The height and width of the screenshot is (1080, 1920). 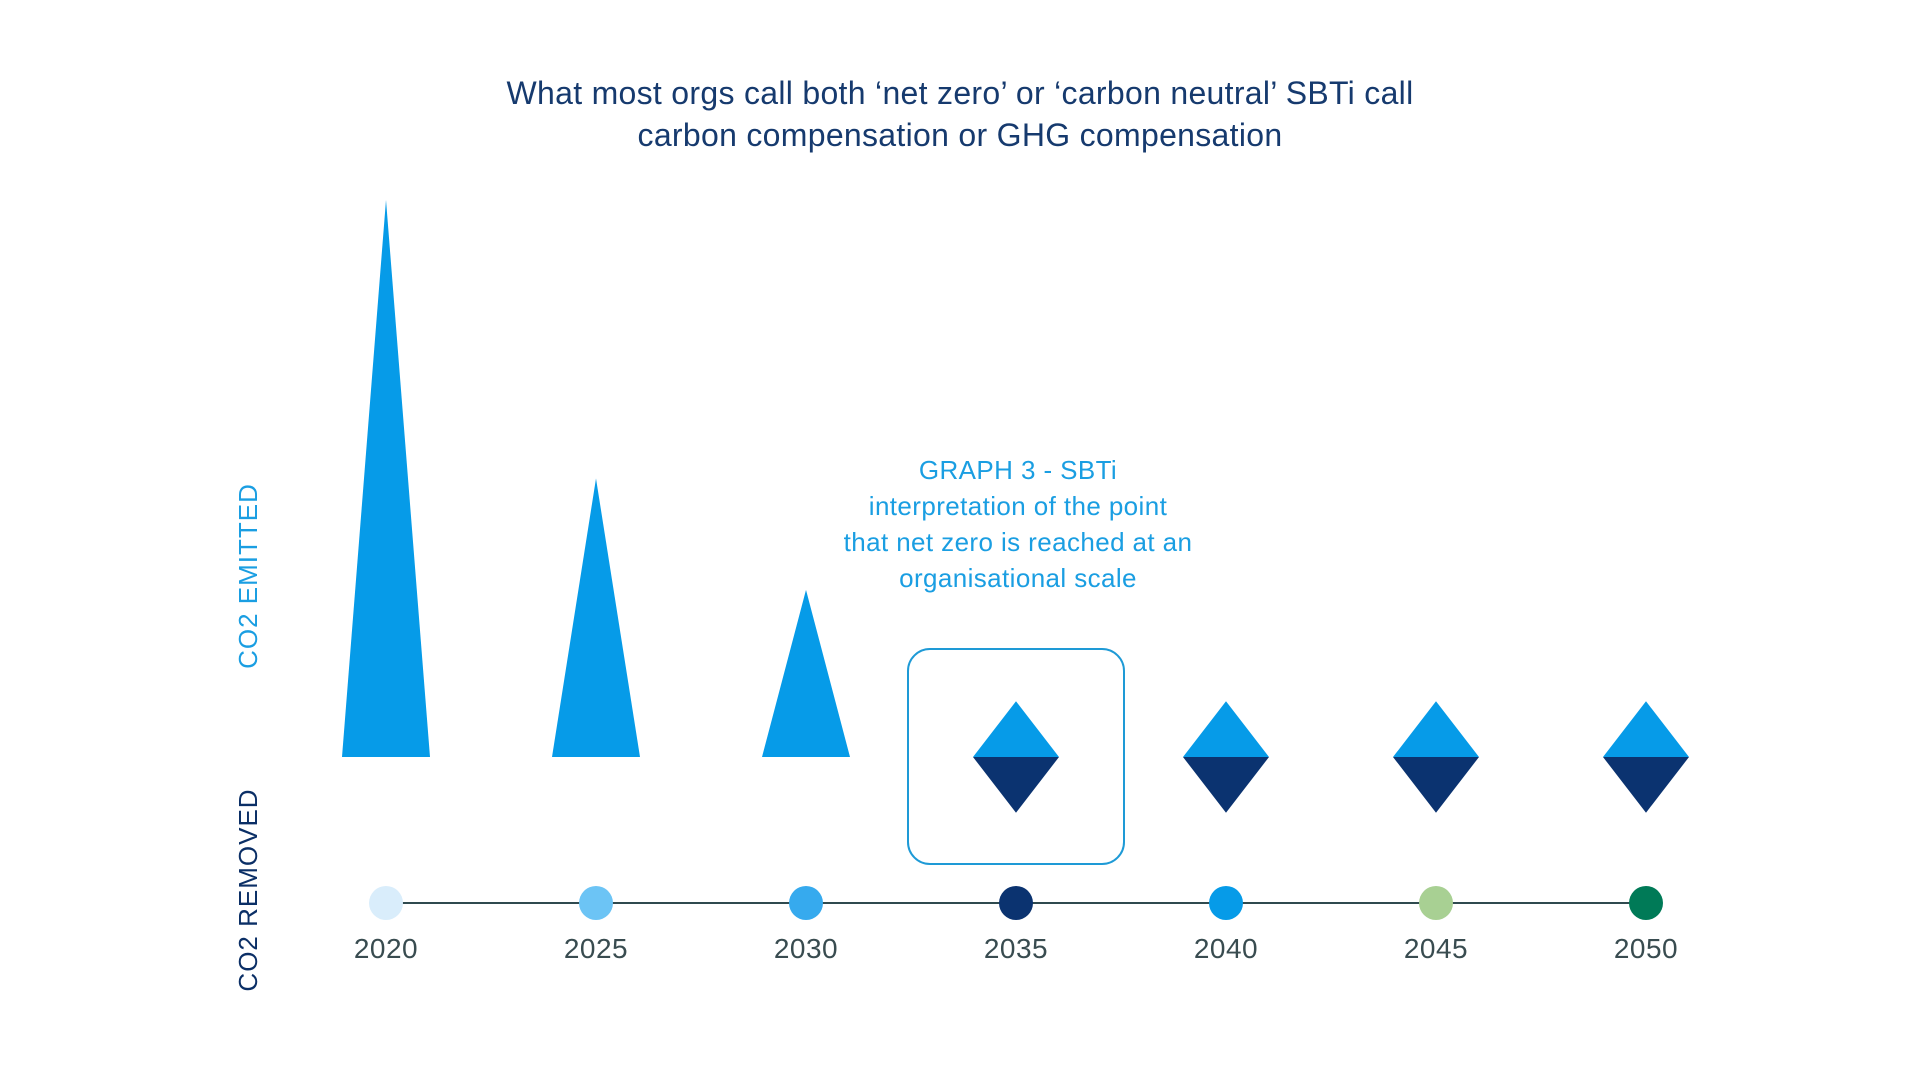 I want to click on emitted-triangle-2030, so click(x=806, y=673).